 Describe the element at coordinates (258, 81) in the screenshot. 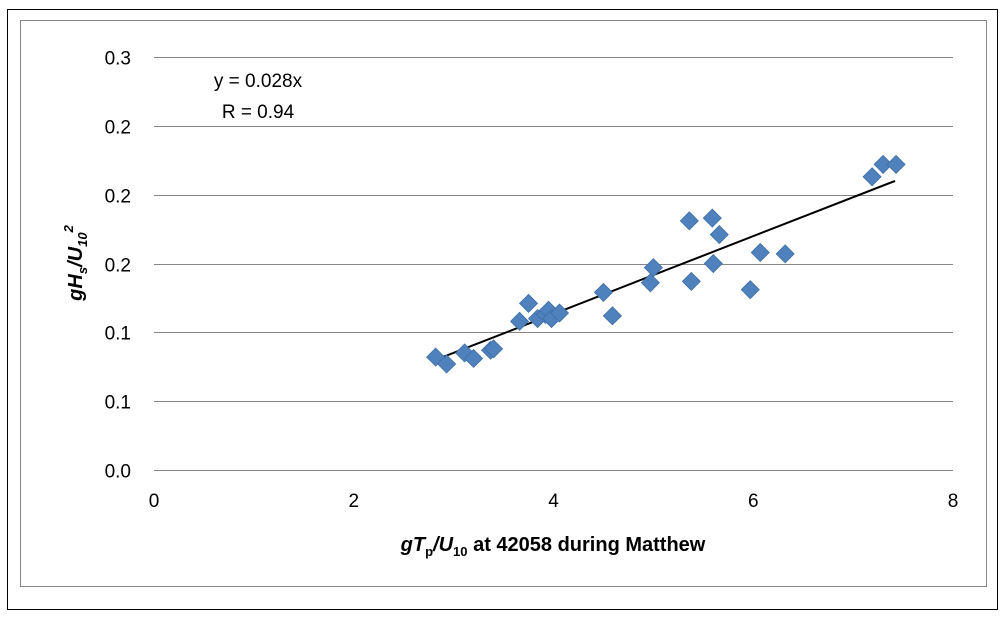

I see `equation-annotation: y = 0.028x` at that location.